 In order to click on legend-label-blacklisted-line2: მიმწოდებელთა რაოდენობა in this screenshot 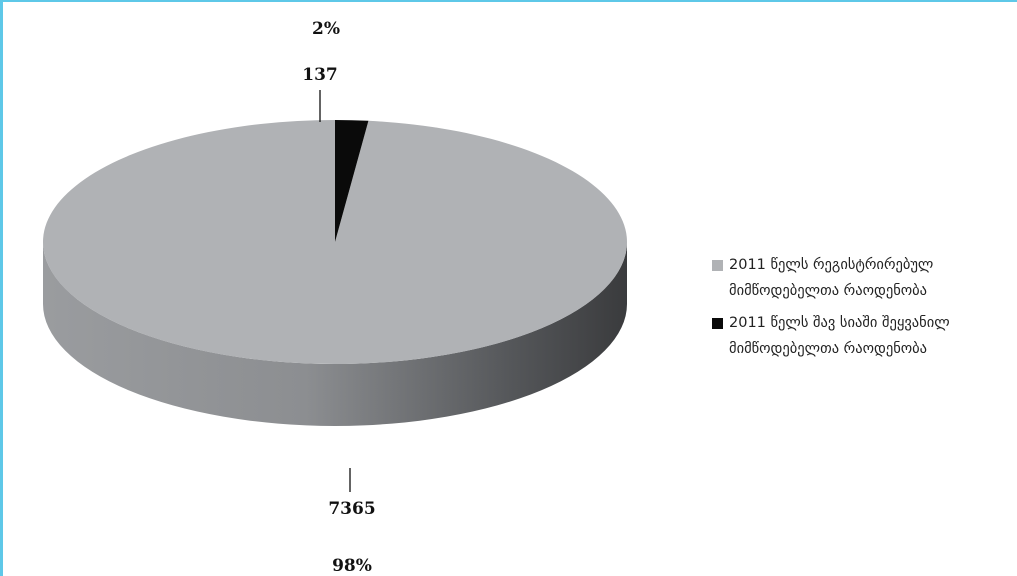, I will do `click(828, 349)`.